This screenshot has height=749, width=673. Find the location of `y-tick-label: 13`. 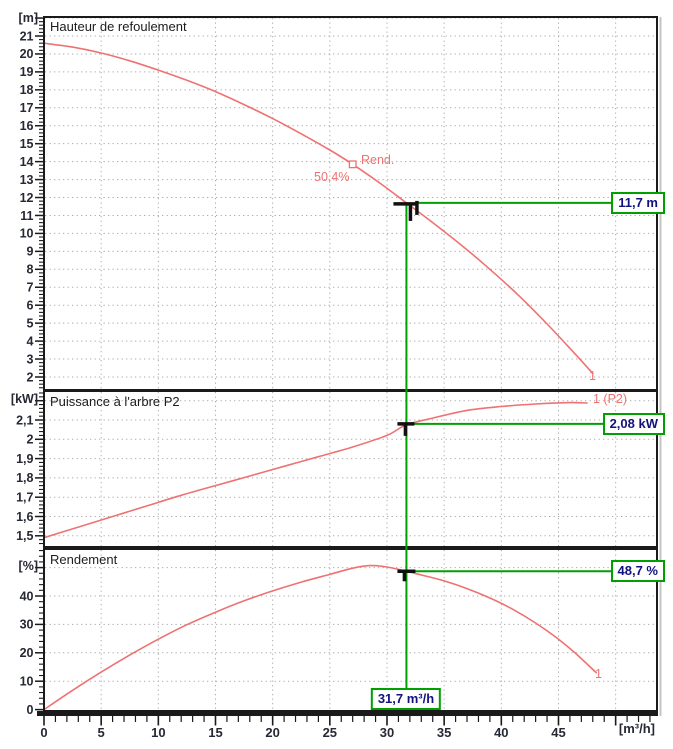

y-tick-label: 13 is located at coordinates (27, 180).